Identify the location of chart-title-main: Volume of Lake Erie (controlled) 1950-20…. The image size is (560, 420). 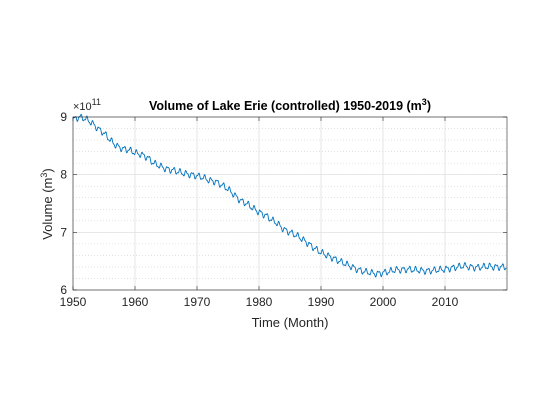
(285, 106).